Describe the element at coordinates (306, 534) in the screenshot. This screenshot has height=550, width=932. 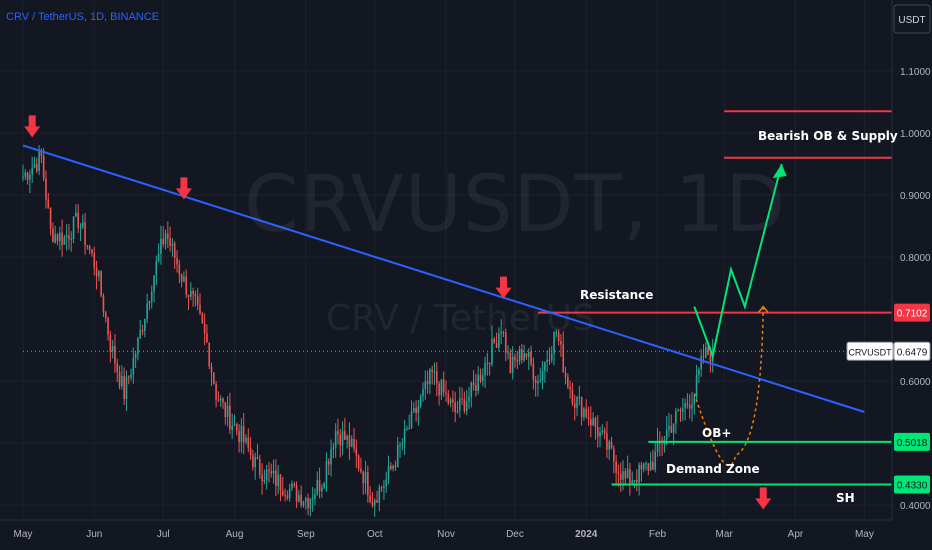
I see `time-tick-label: Sep` at that location.